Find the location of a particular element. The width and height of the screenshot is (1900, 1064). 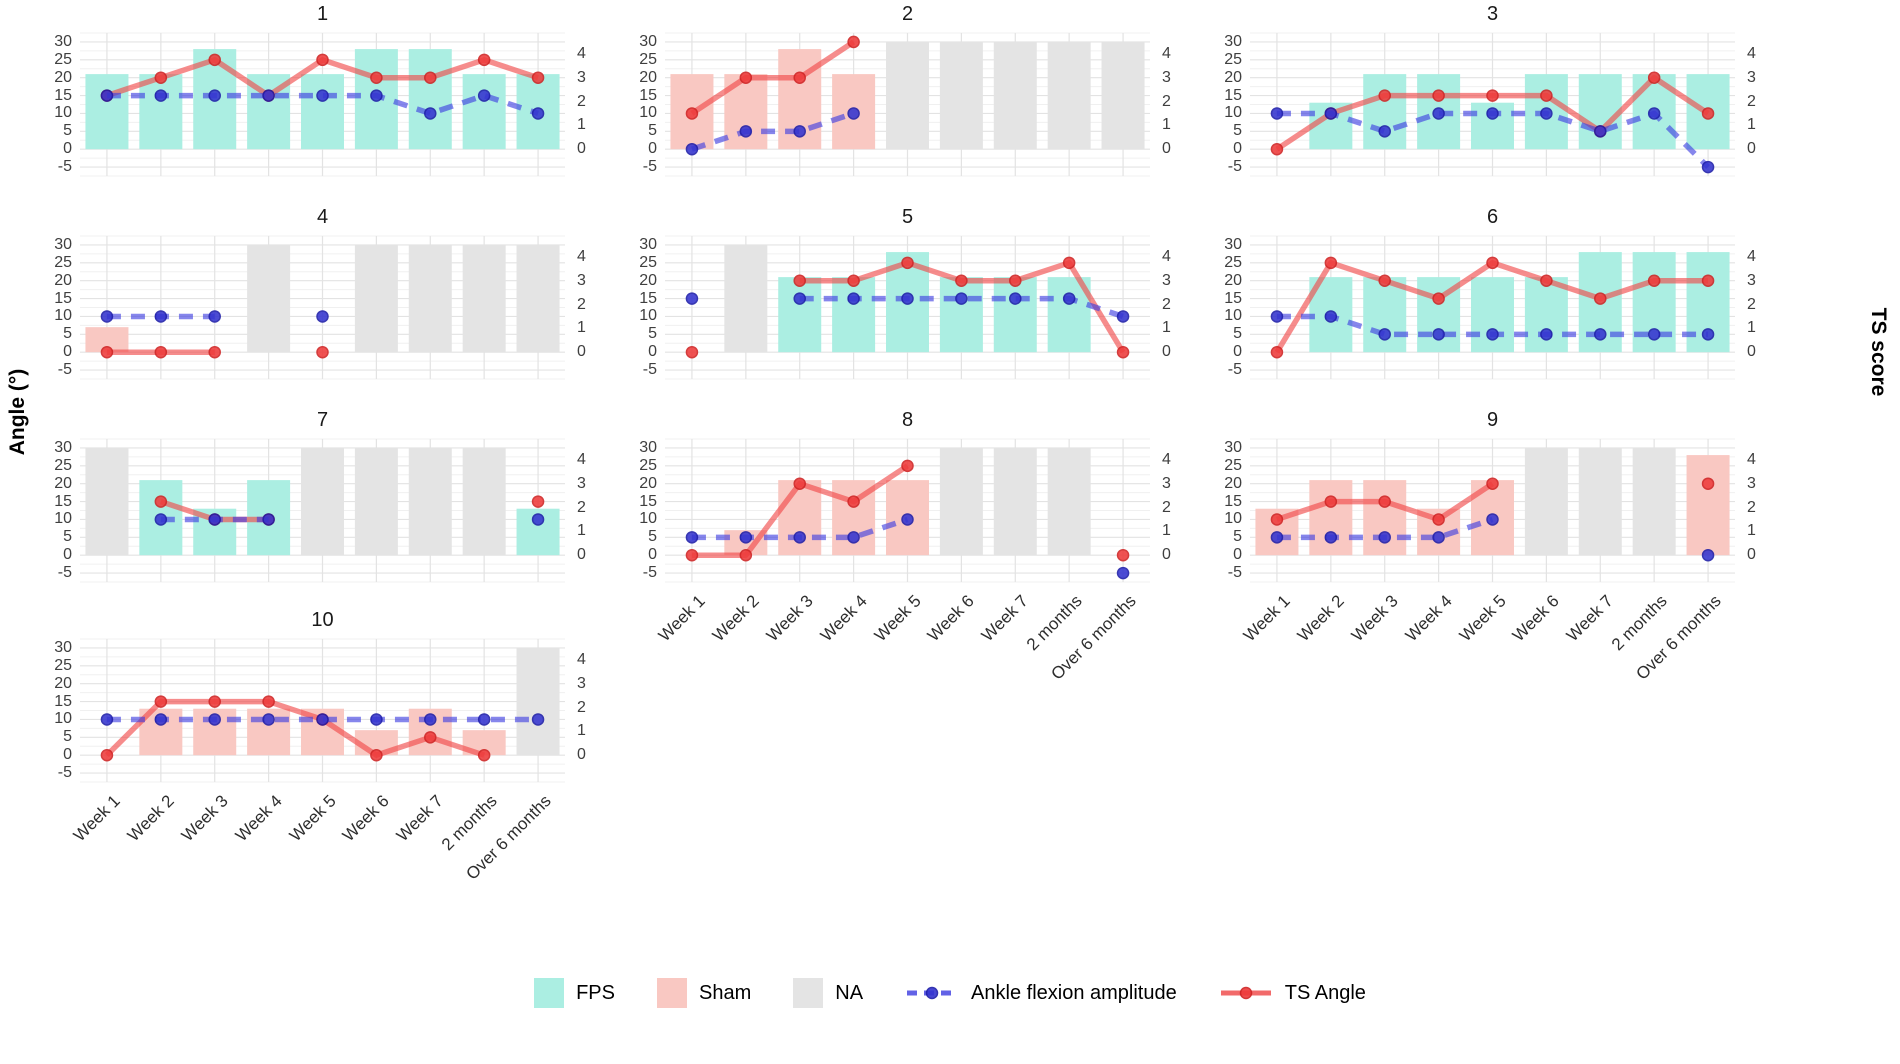

ts-angle-key-icon is located at coordinates (1245, 993).